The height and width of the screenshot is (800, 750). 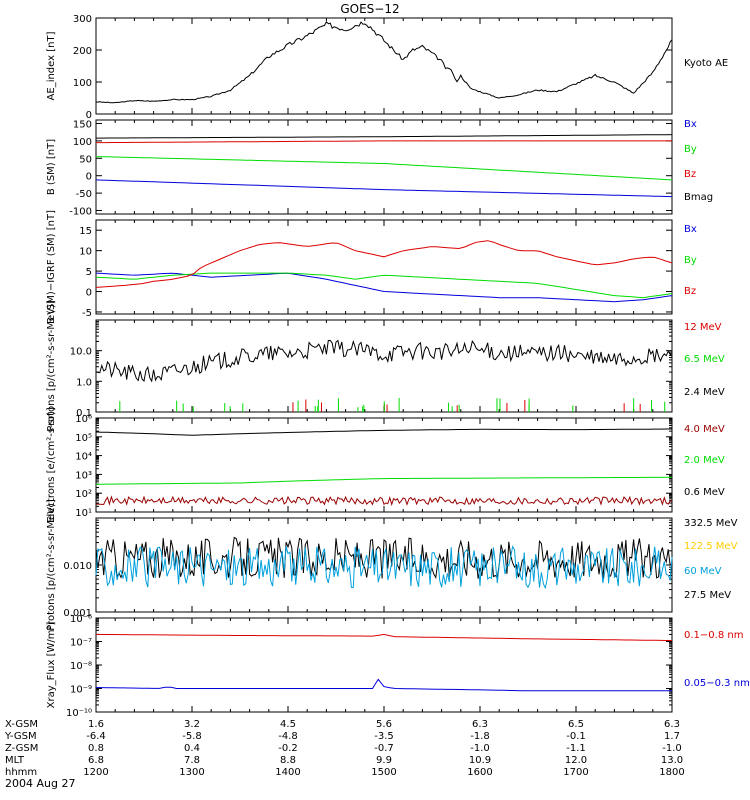 What do you see at coordinates (82, 19) in the screenshot?
I see `y-tick-label: 300` at bounding box center [82, 19].